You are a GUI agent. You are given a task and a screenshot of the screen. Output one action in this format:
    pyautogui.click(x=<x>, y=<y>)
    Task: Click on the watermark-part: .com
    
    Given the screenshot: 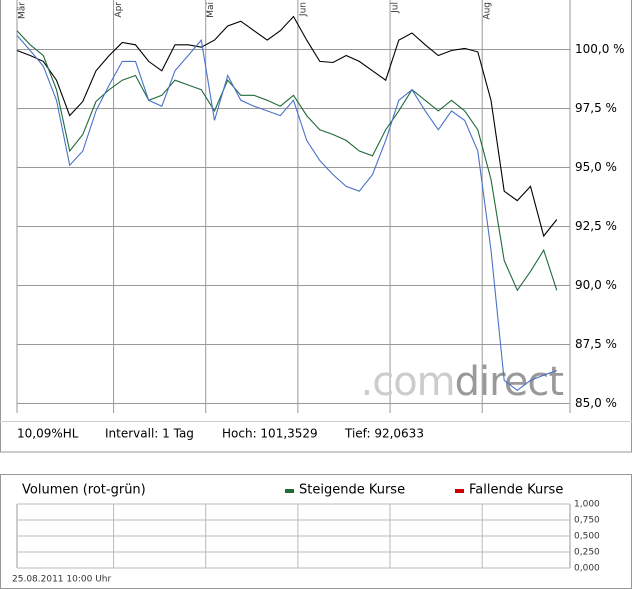 What is the action you would take?
    pyautogui.click(x=407, y=382)
    